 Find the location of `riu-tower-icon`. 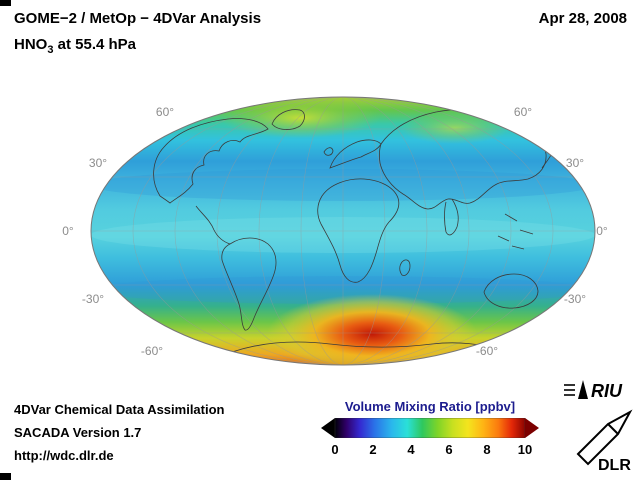

riu-tower-icon is located at coordinates (583, 389).